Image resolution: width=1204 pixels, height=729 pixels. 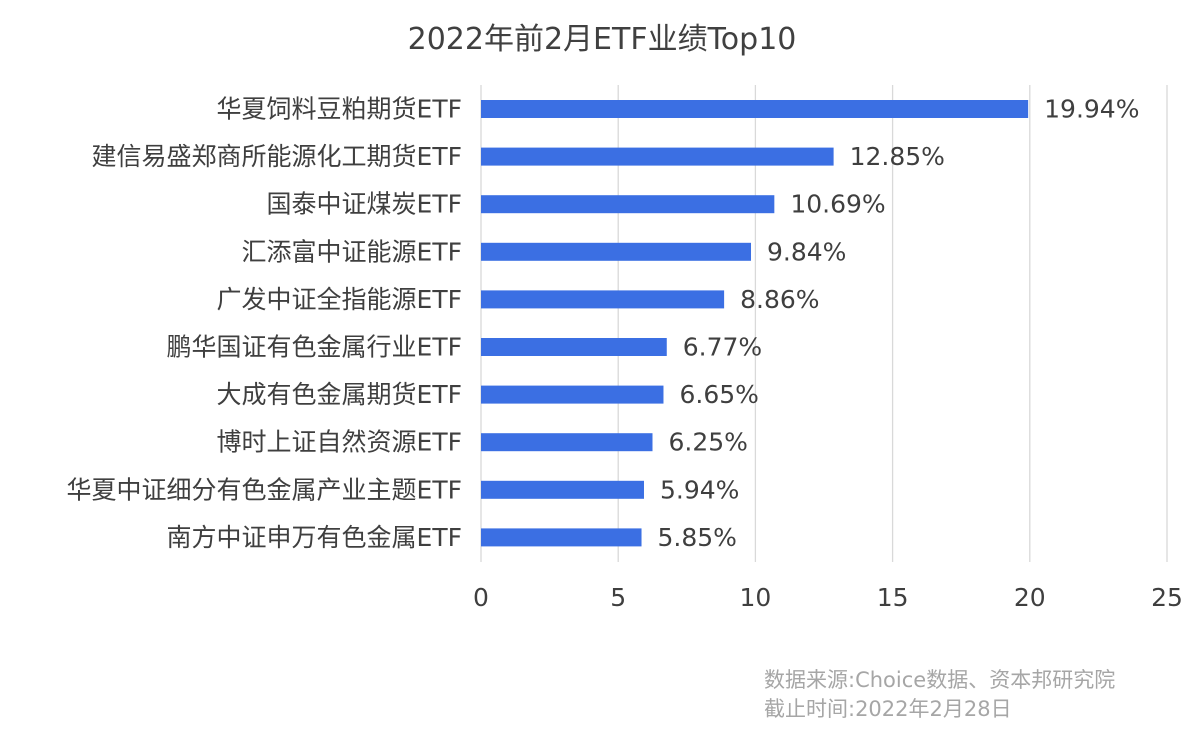 What do you see at coordinates (697, 537) in the screenshot?
I see `data-label: 5.85%` at bounding box center [697, 537].